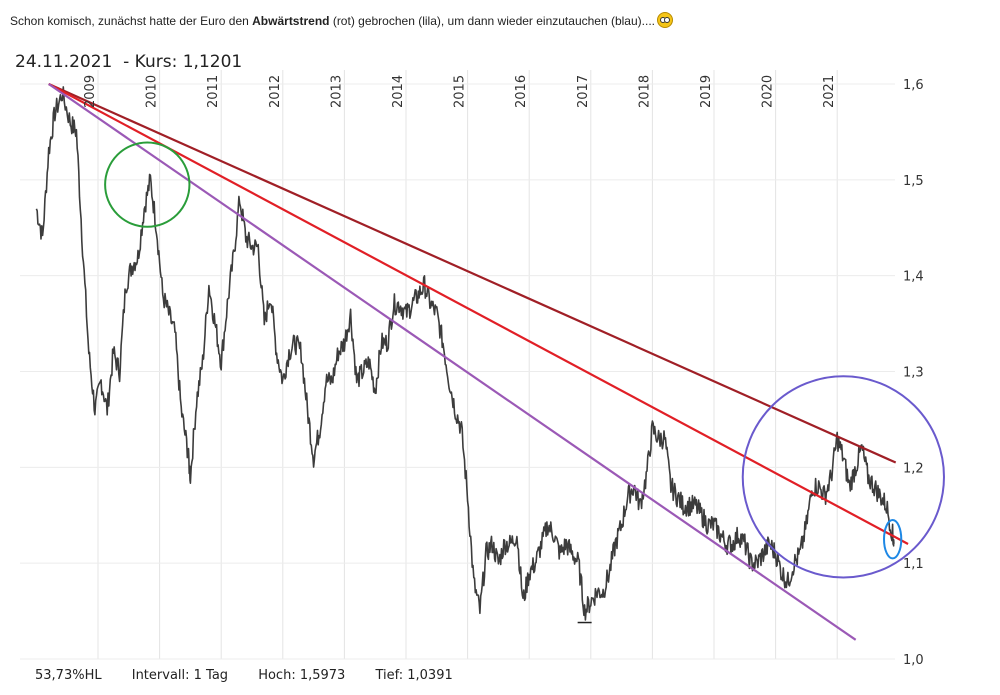 The height and width of the screenshot is (695, 1000). I want to click on footer-hl: 53,73%HL, so click(68, 675).